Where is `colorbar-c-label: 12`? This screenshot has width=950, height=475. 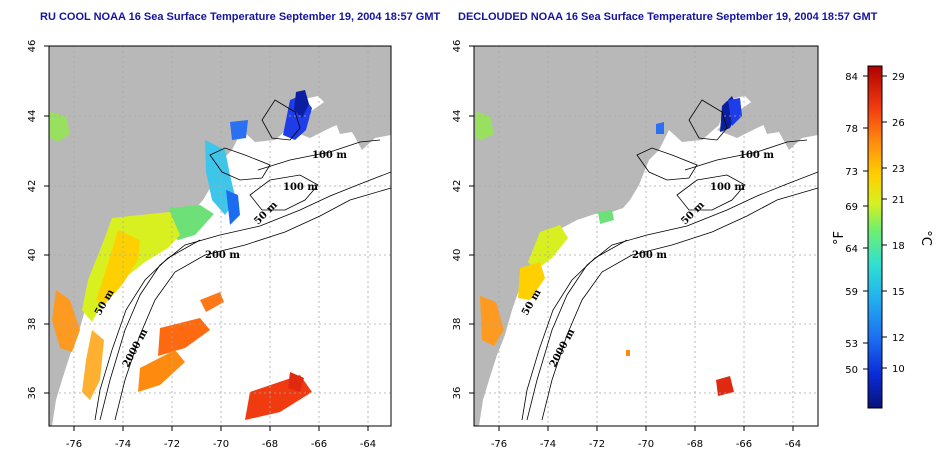
colorbar-c-label: 12 is located at coordinates (898, 338).